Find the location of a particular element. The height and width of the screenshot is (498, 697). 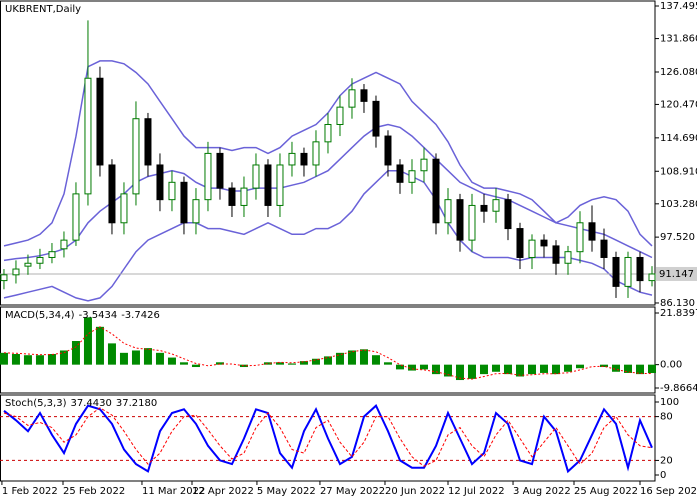

y-tick-label: 137.495 is located at coordinates (678, 6).